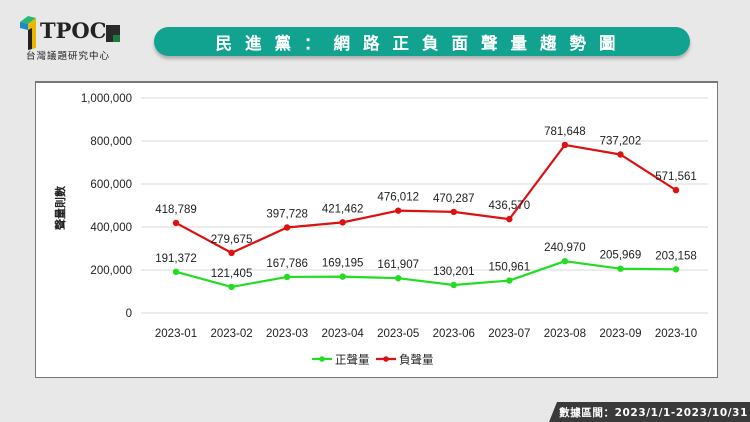 The height and width of the screenshot is (422, 750). What do you see at coordinates (176, 334) in the screenshot?
I see `x-tick-label: 2023-01` at bounding box center [176, 334].